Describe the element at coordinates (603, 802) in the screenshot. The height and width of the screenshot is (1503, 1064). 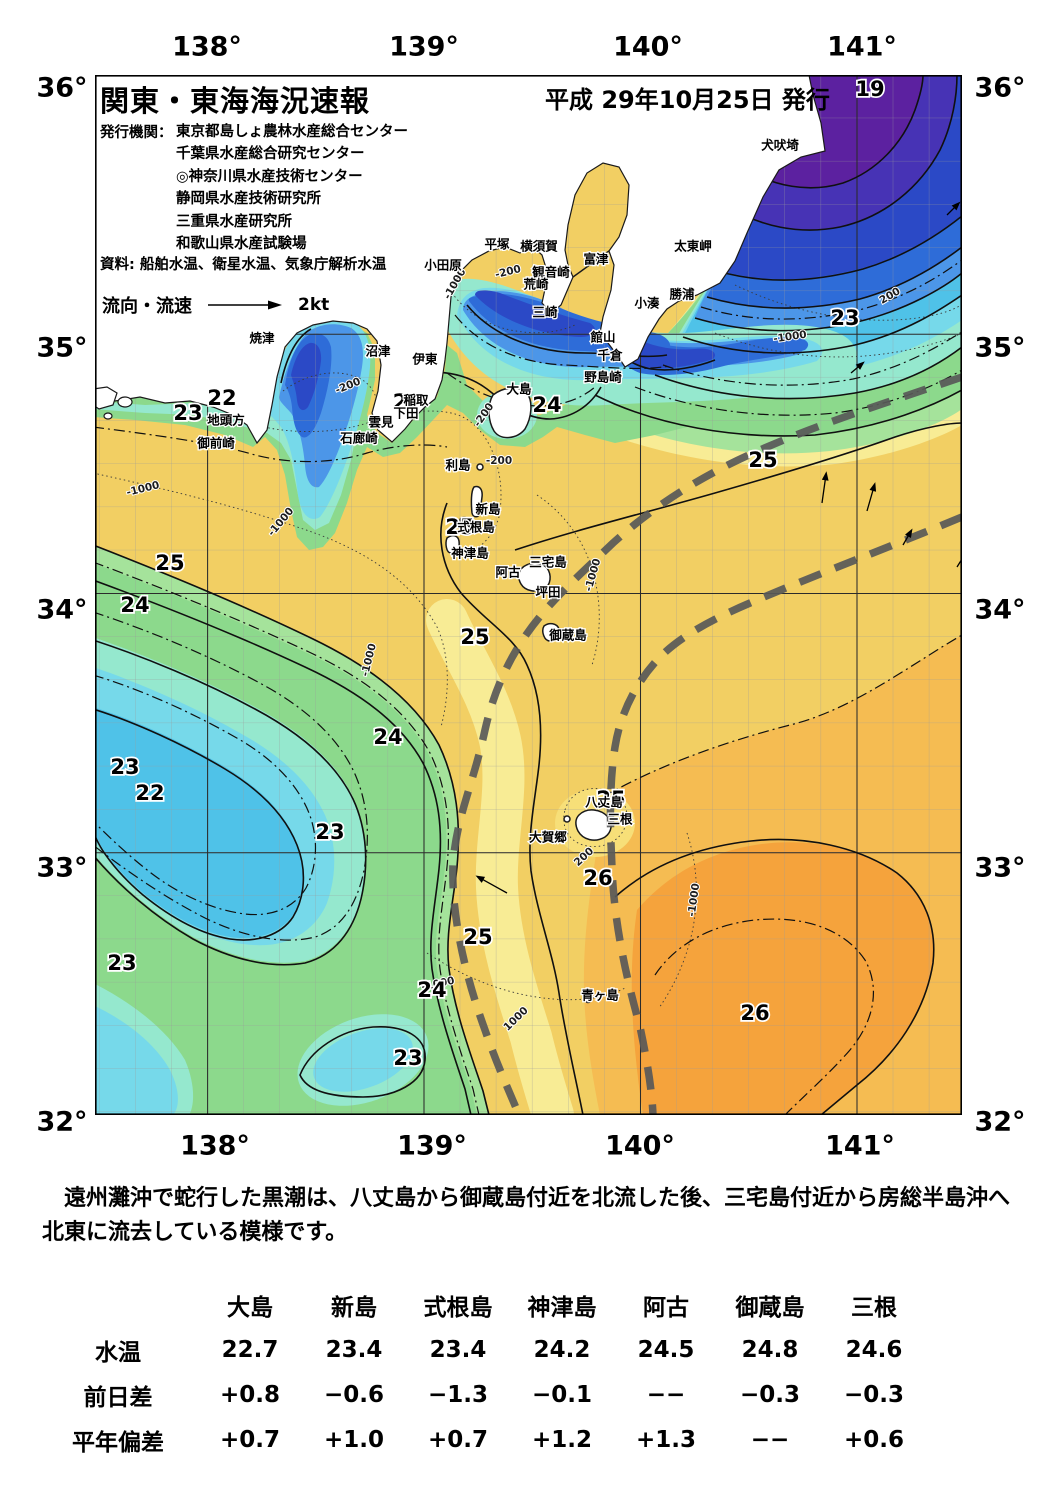
I see `place-label: 八丈島` at that location.